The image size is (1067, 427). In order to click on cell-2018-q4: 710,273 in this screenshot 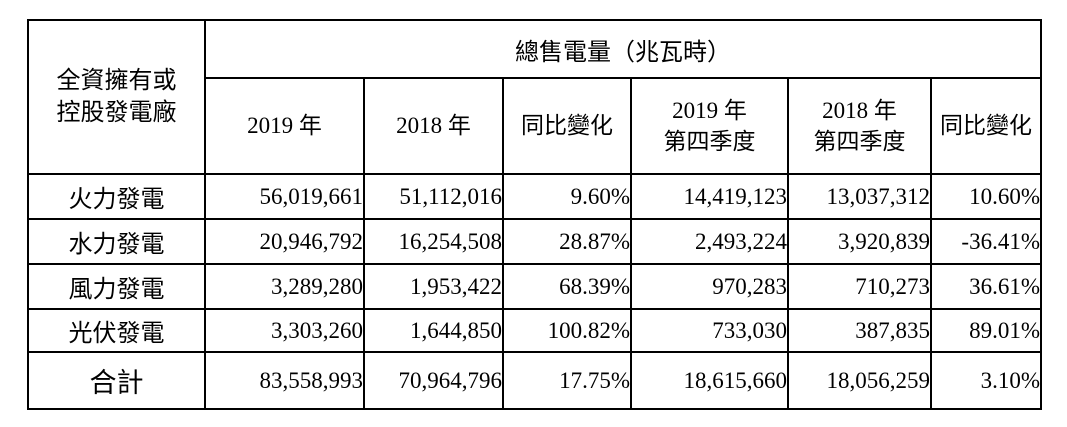, I will do `click(859, 286)`.